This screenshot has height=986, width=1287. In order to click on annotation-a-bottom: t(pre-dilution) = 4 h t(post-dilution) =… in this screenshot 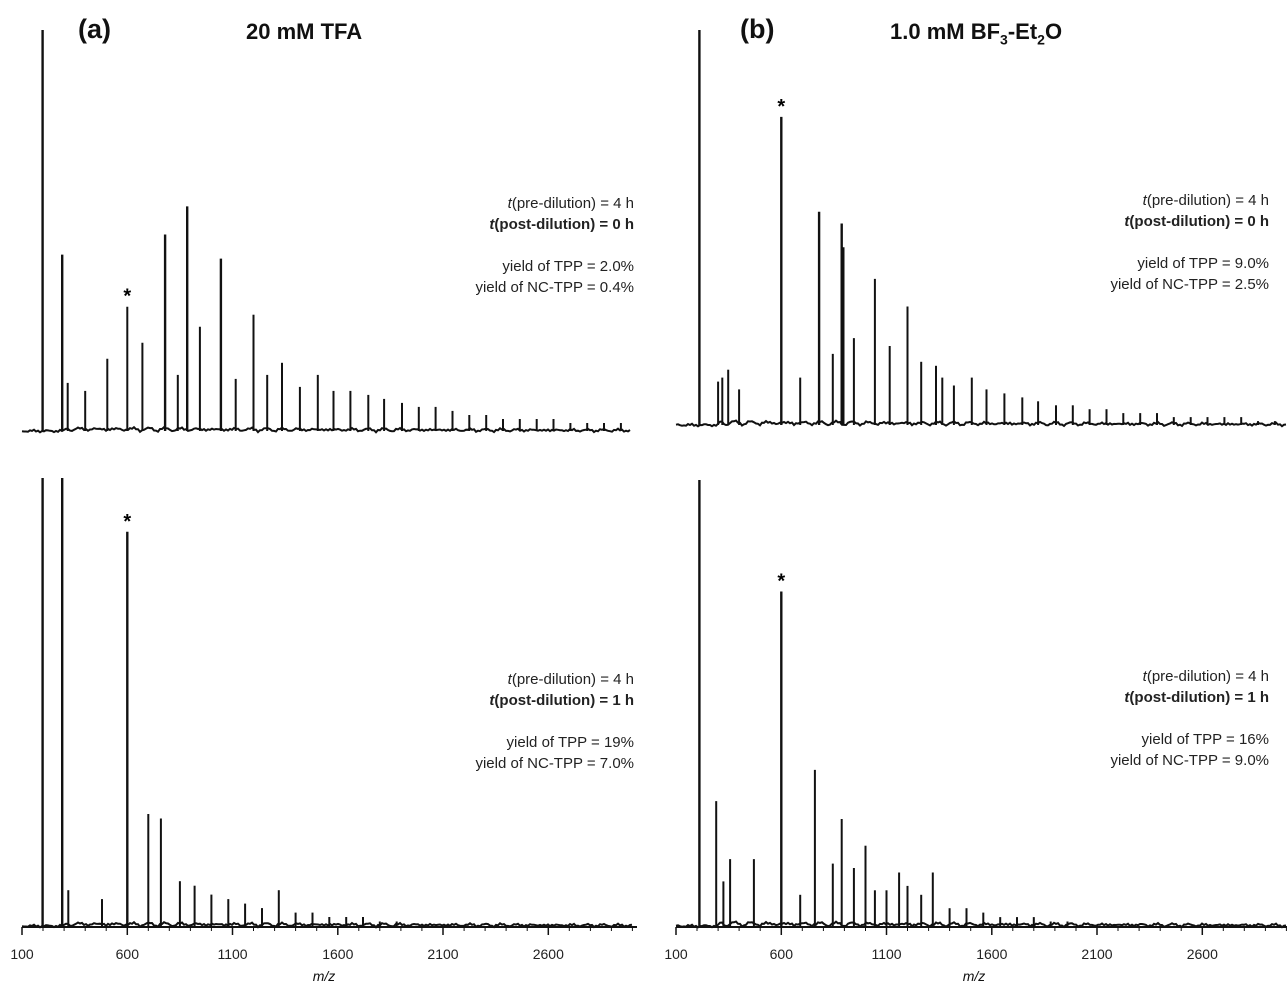, I will do `click(554, 721)`.